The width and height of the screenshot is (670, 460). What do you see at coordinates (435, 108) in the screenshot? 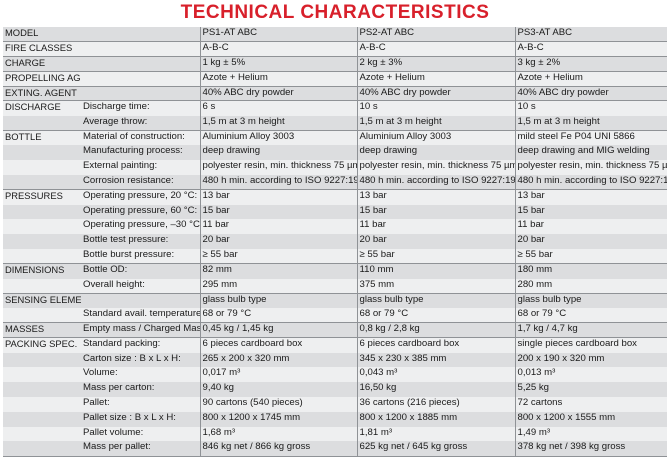
I see `value-ps2: 10 s` at bounding box center [435, 108].